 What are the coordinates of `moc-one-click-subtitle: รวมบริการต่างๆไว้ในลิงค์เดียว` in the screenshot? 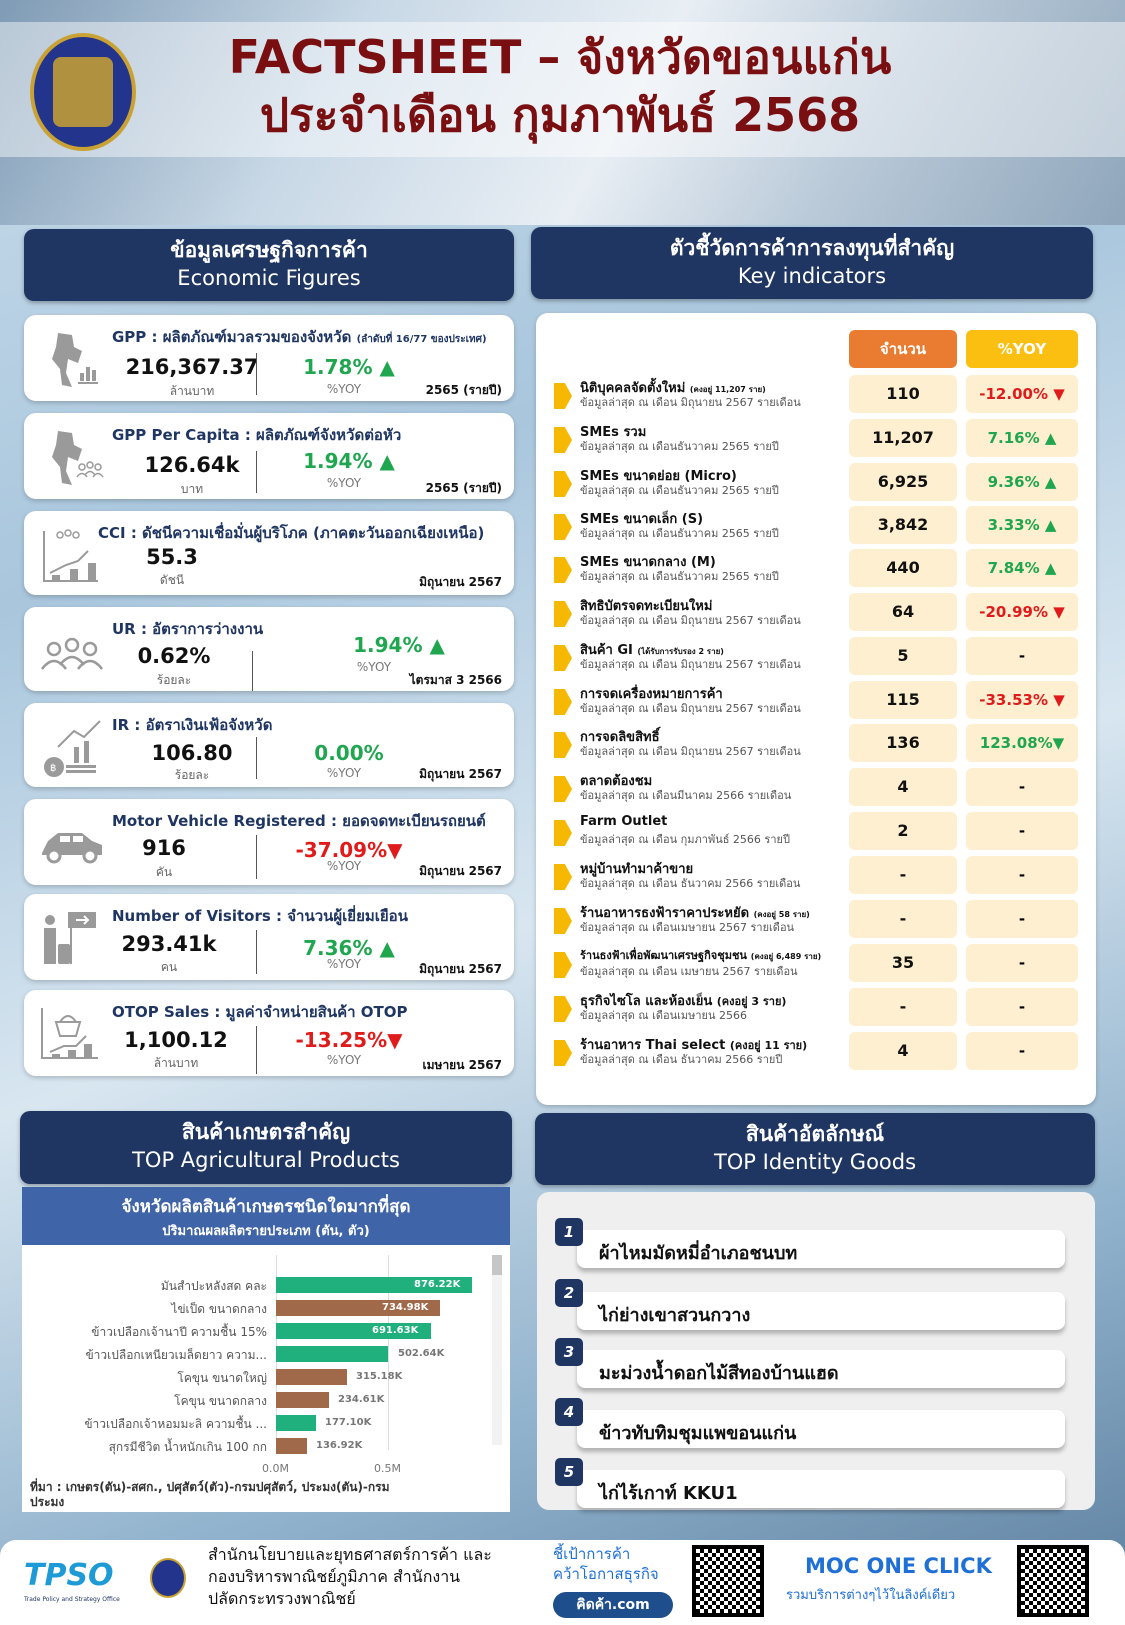 It's located at (871, 1595).